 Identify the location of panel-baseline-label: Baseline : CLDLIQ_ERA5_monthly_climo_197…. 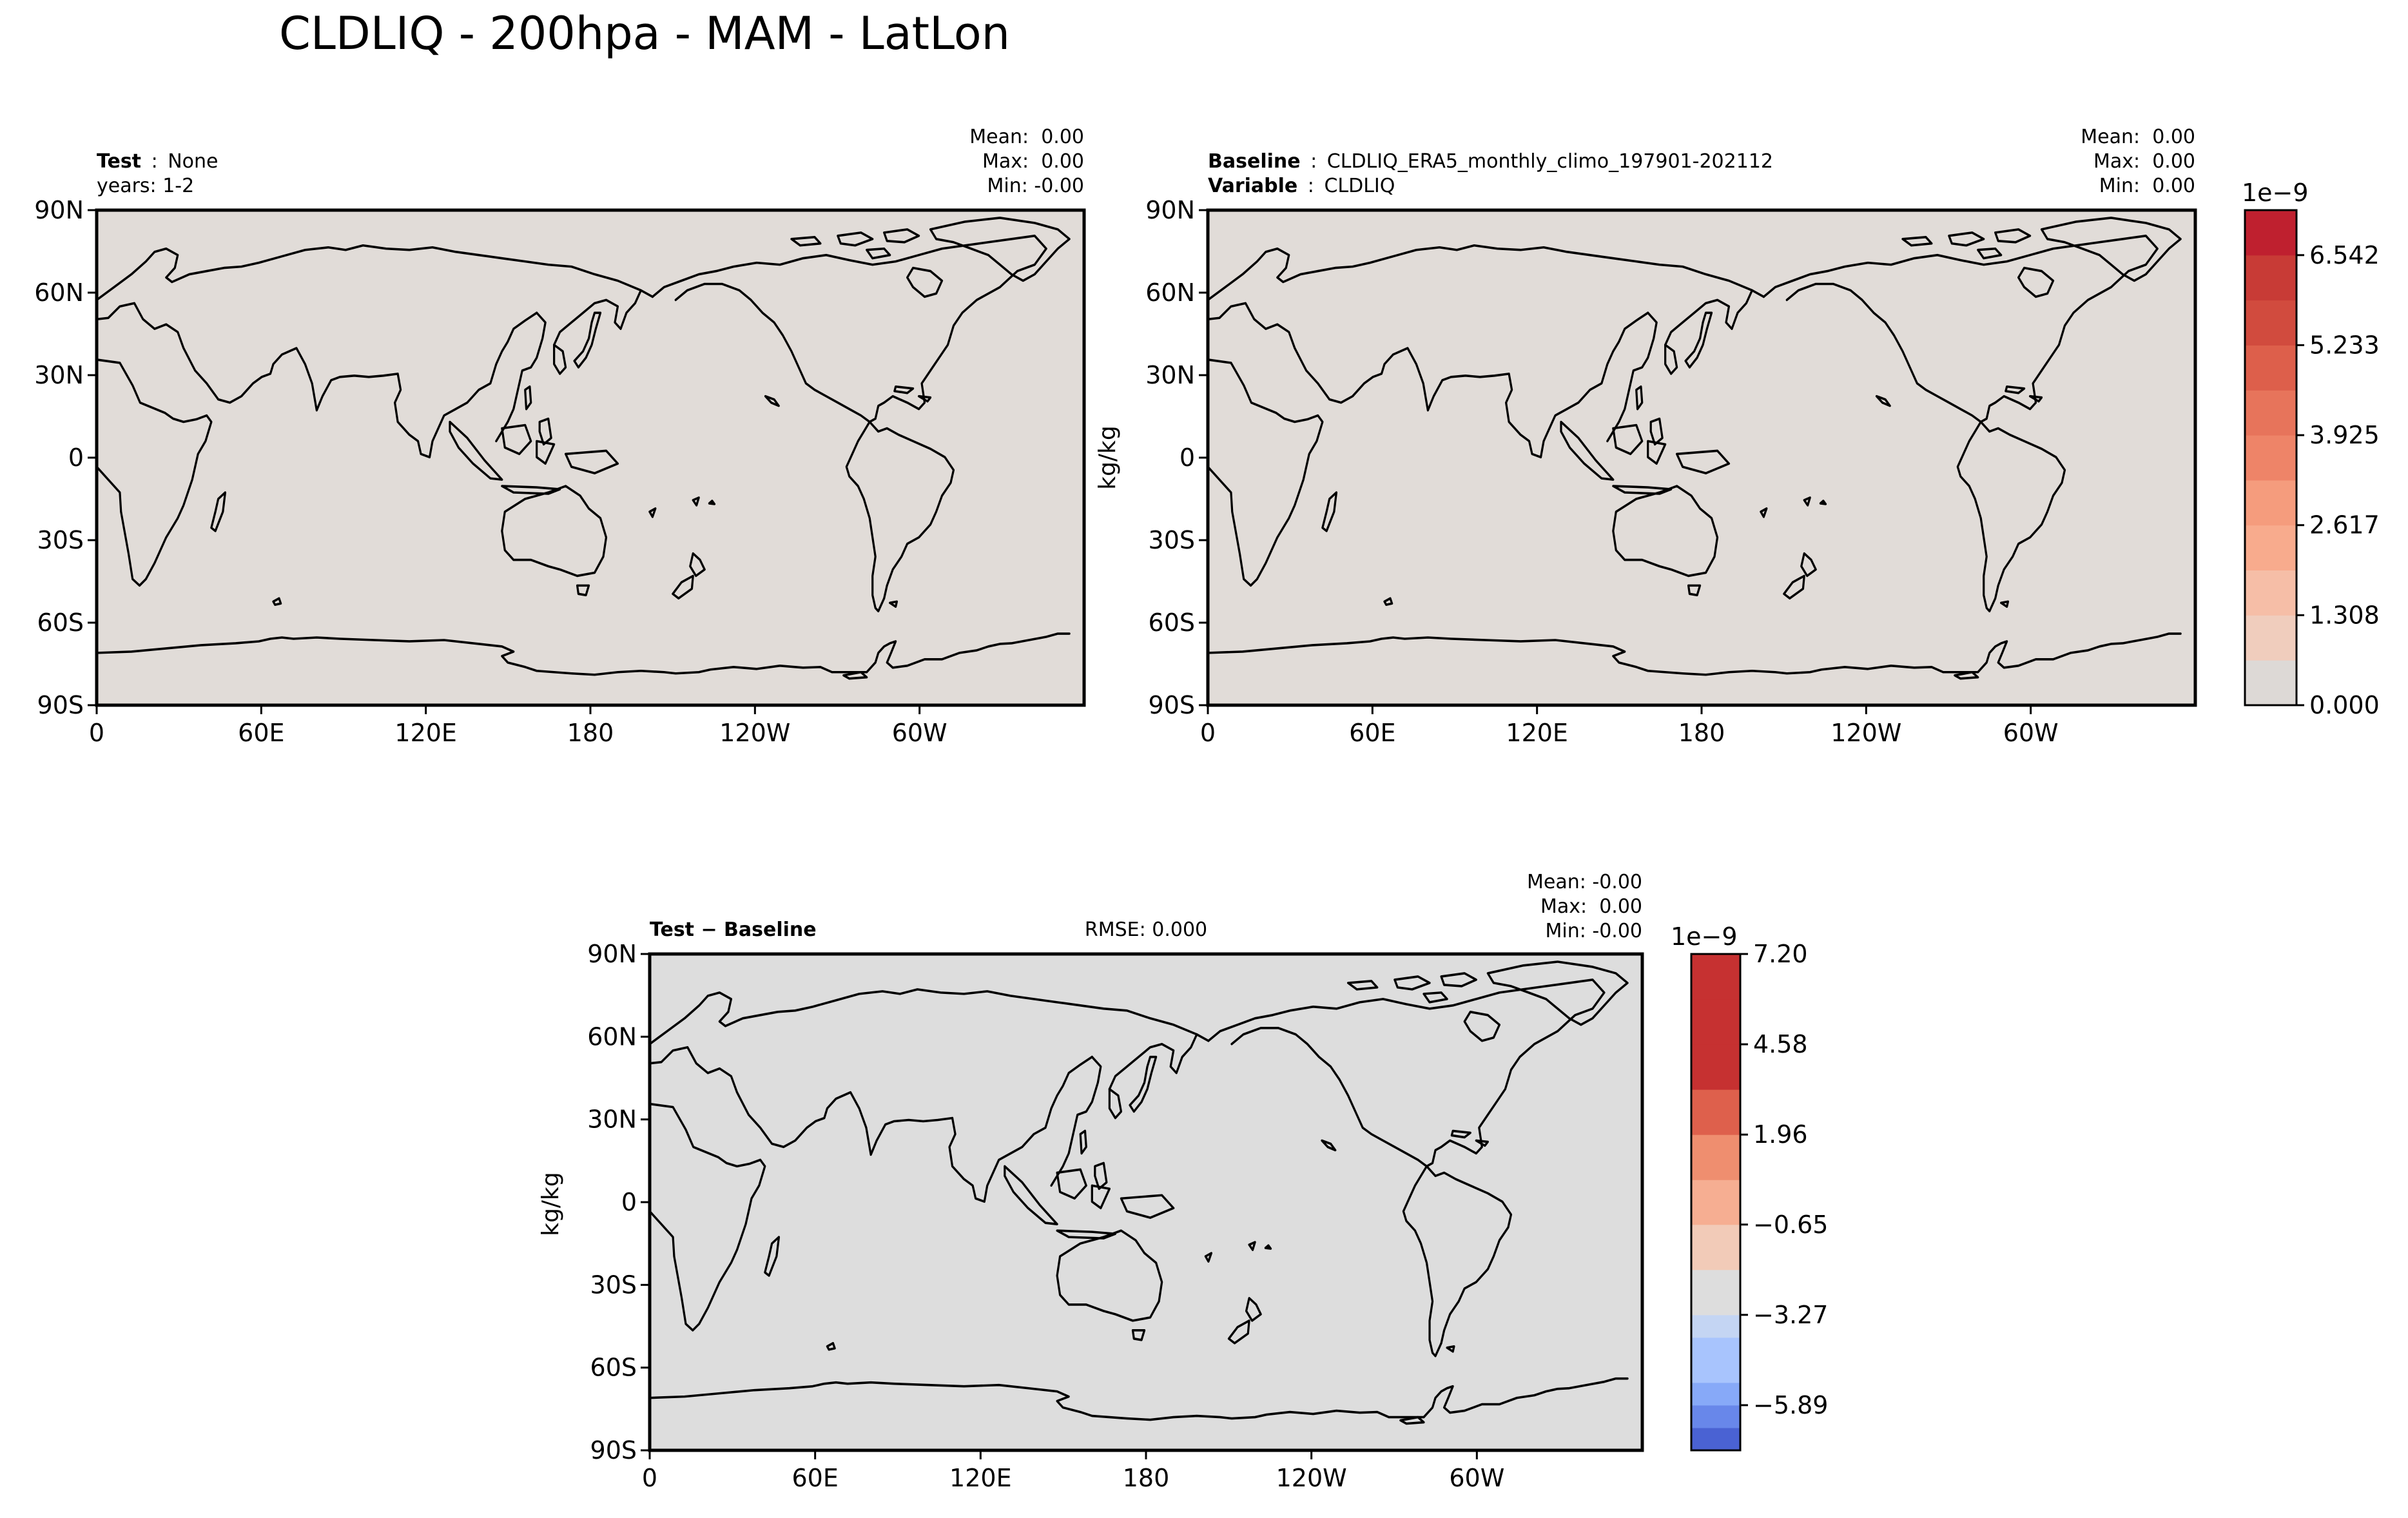
(1490, 161).